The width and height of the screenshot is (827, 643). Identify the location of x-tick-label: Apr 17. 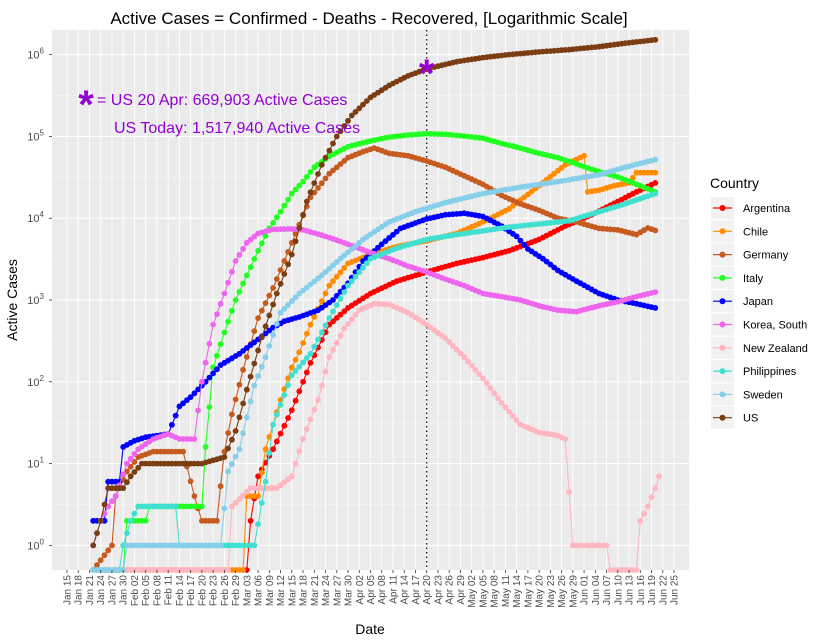
(416, 590).